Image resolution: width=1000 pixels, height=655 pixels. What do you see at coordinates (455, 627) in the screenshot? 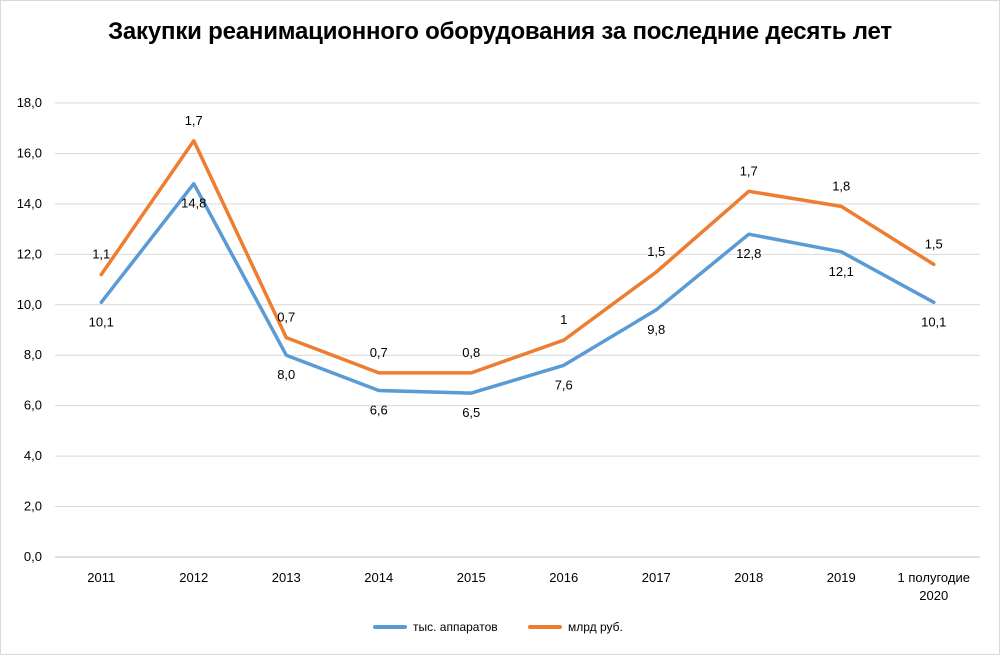
I see `legend-label-devices: тыс. аппаратов` at bounding box center [455, 627].